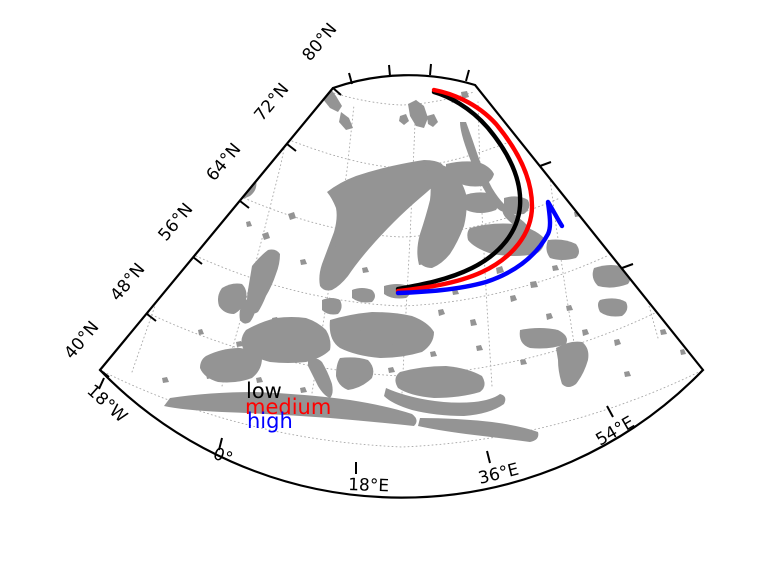  I want to click on track-high, so click(480, 247).